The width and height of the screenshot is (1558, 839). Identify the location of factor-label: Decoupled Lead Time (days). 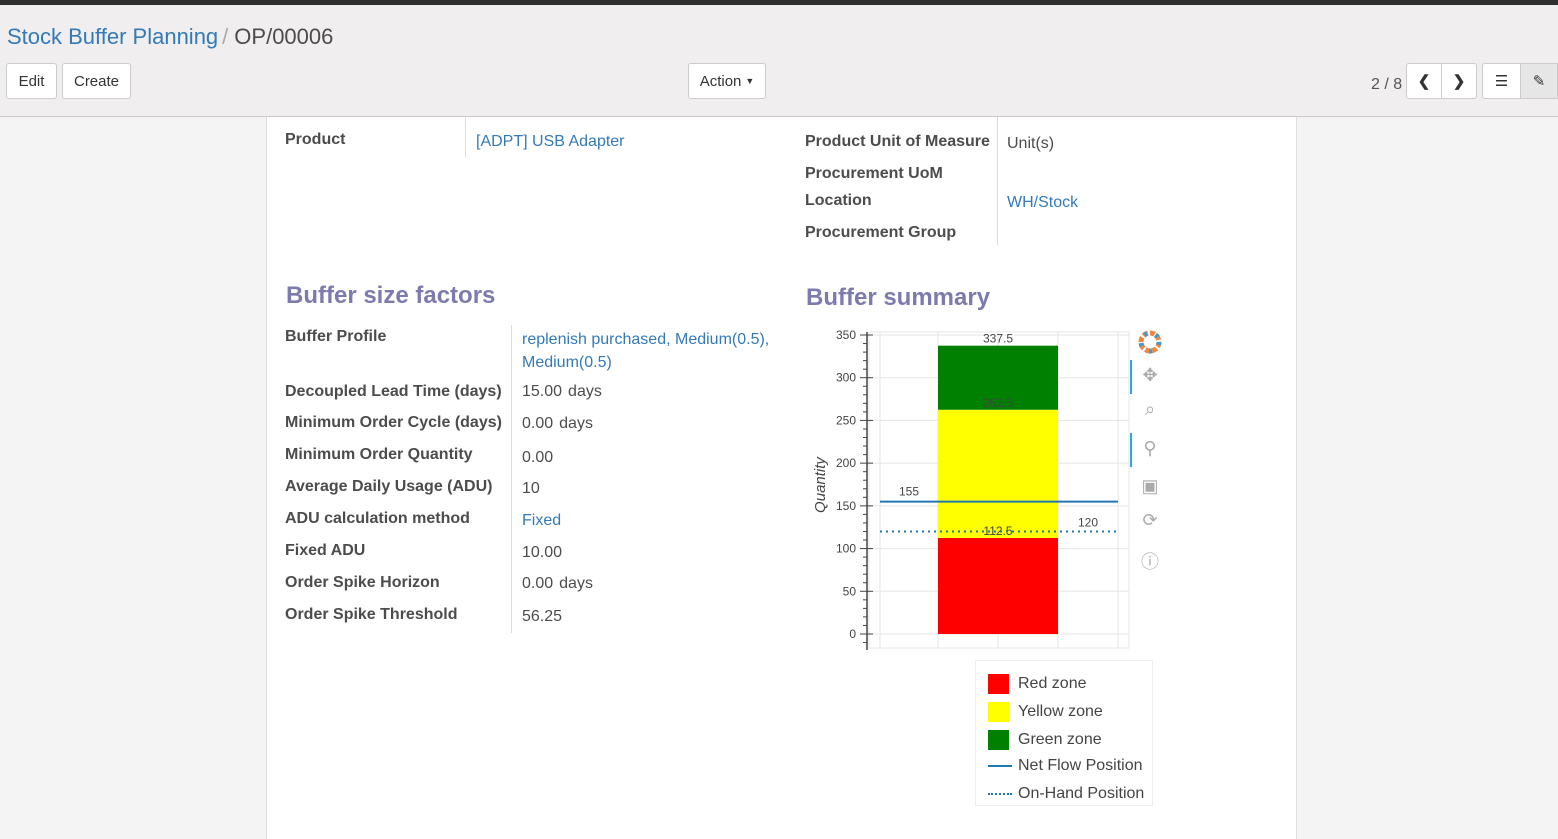
(393, 391).